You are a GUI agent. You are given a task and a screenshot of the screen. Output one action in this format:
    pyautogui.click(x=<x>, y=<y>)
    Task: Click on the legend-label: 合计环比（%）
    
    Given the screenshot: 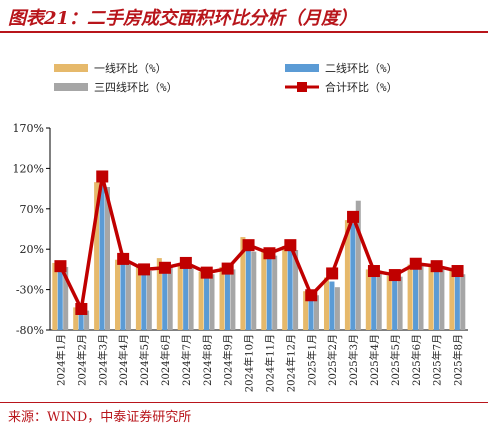 What is the action you would take?
    pyautogui.click(x=361, y=87)
    